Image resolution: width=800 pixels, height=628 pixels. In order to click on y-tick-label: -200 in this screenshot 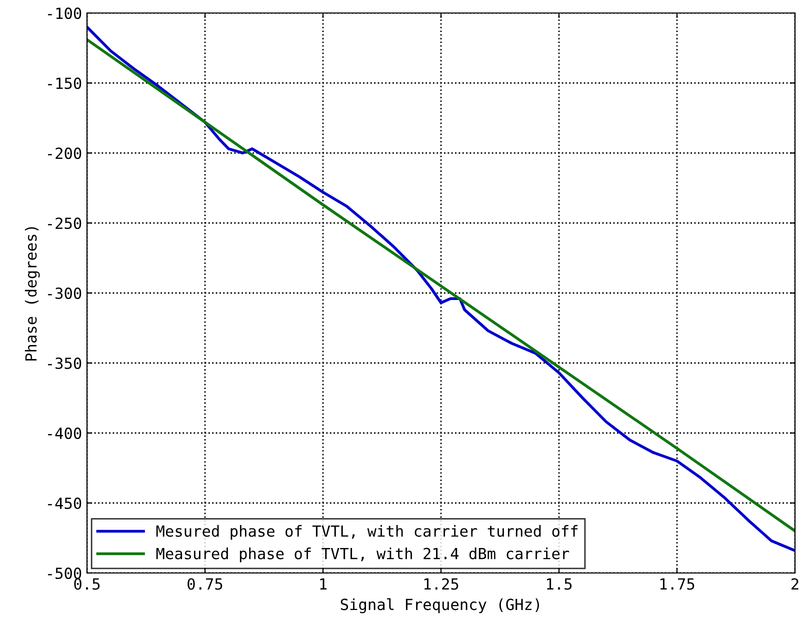, I will do `click(65, 154)`.